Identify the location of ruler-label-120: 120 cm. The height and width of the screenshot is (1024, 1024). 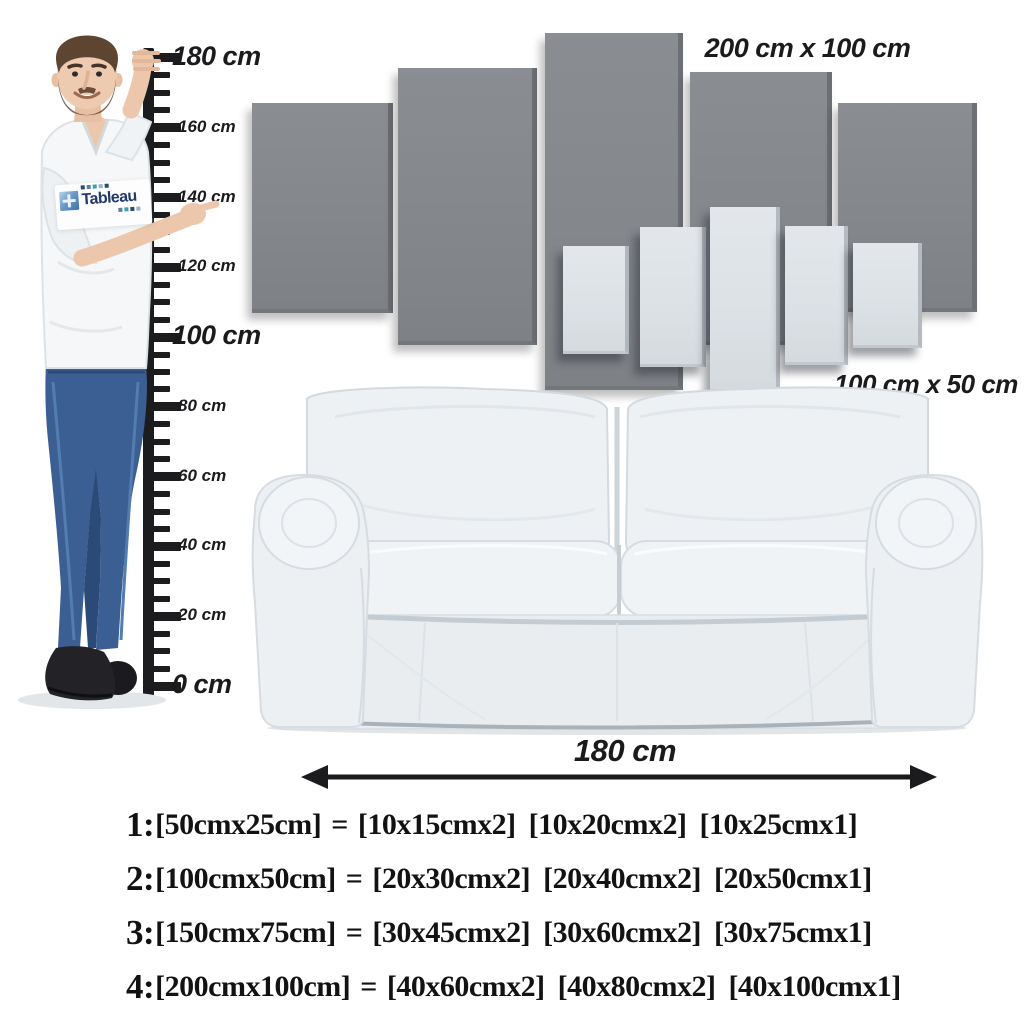
(207, 265).